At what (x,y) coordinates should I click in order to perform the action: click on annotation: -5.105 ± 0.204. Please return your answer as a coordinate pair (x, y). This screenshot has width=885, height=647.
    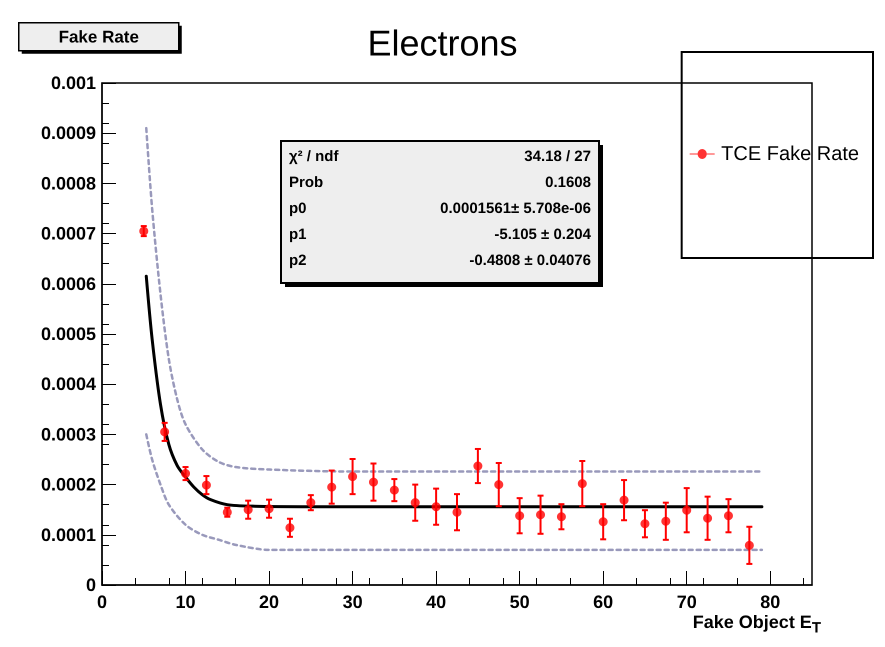
    Looking at the image, I should click on (543, 234).